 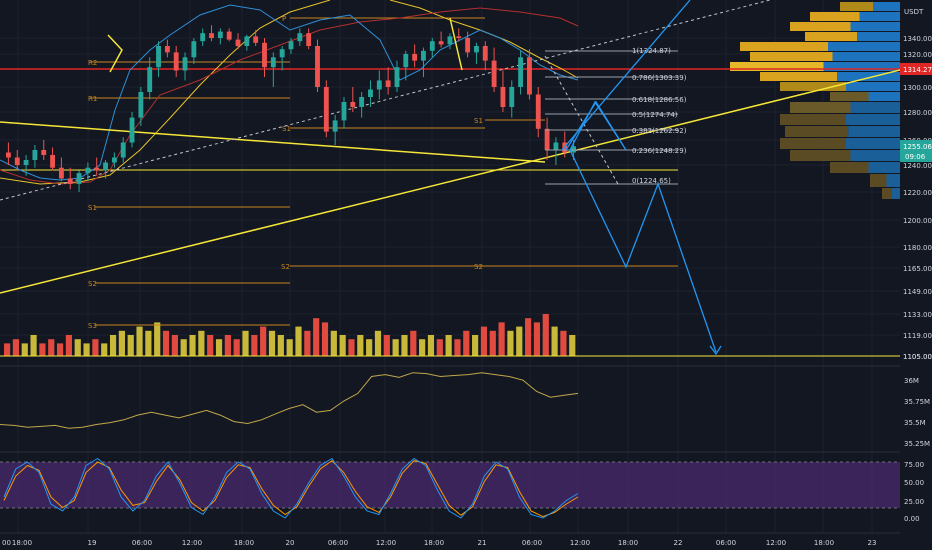 What do you see at coordinates (917, 412) in the screenshot?
I see `obv-axis: 36M 35.75M 35.5M 35.25M` at bounding box center [917, 412].